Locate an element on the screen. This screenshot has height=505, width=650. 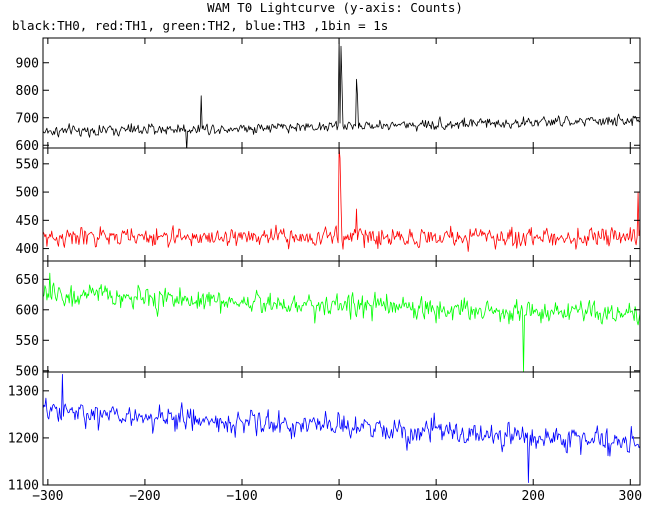
x-tick-label: −100 is located at coordinates (241, 496).